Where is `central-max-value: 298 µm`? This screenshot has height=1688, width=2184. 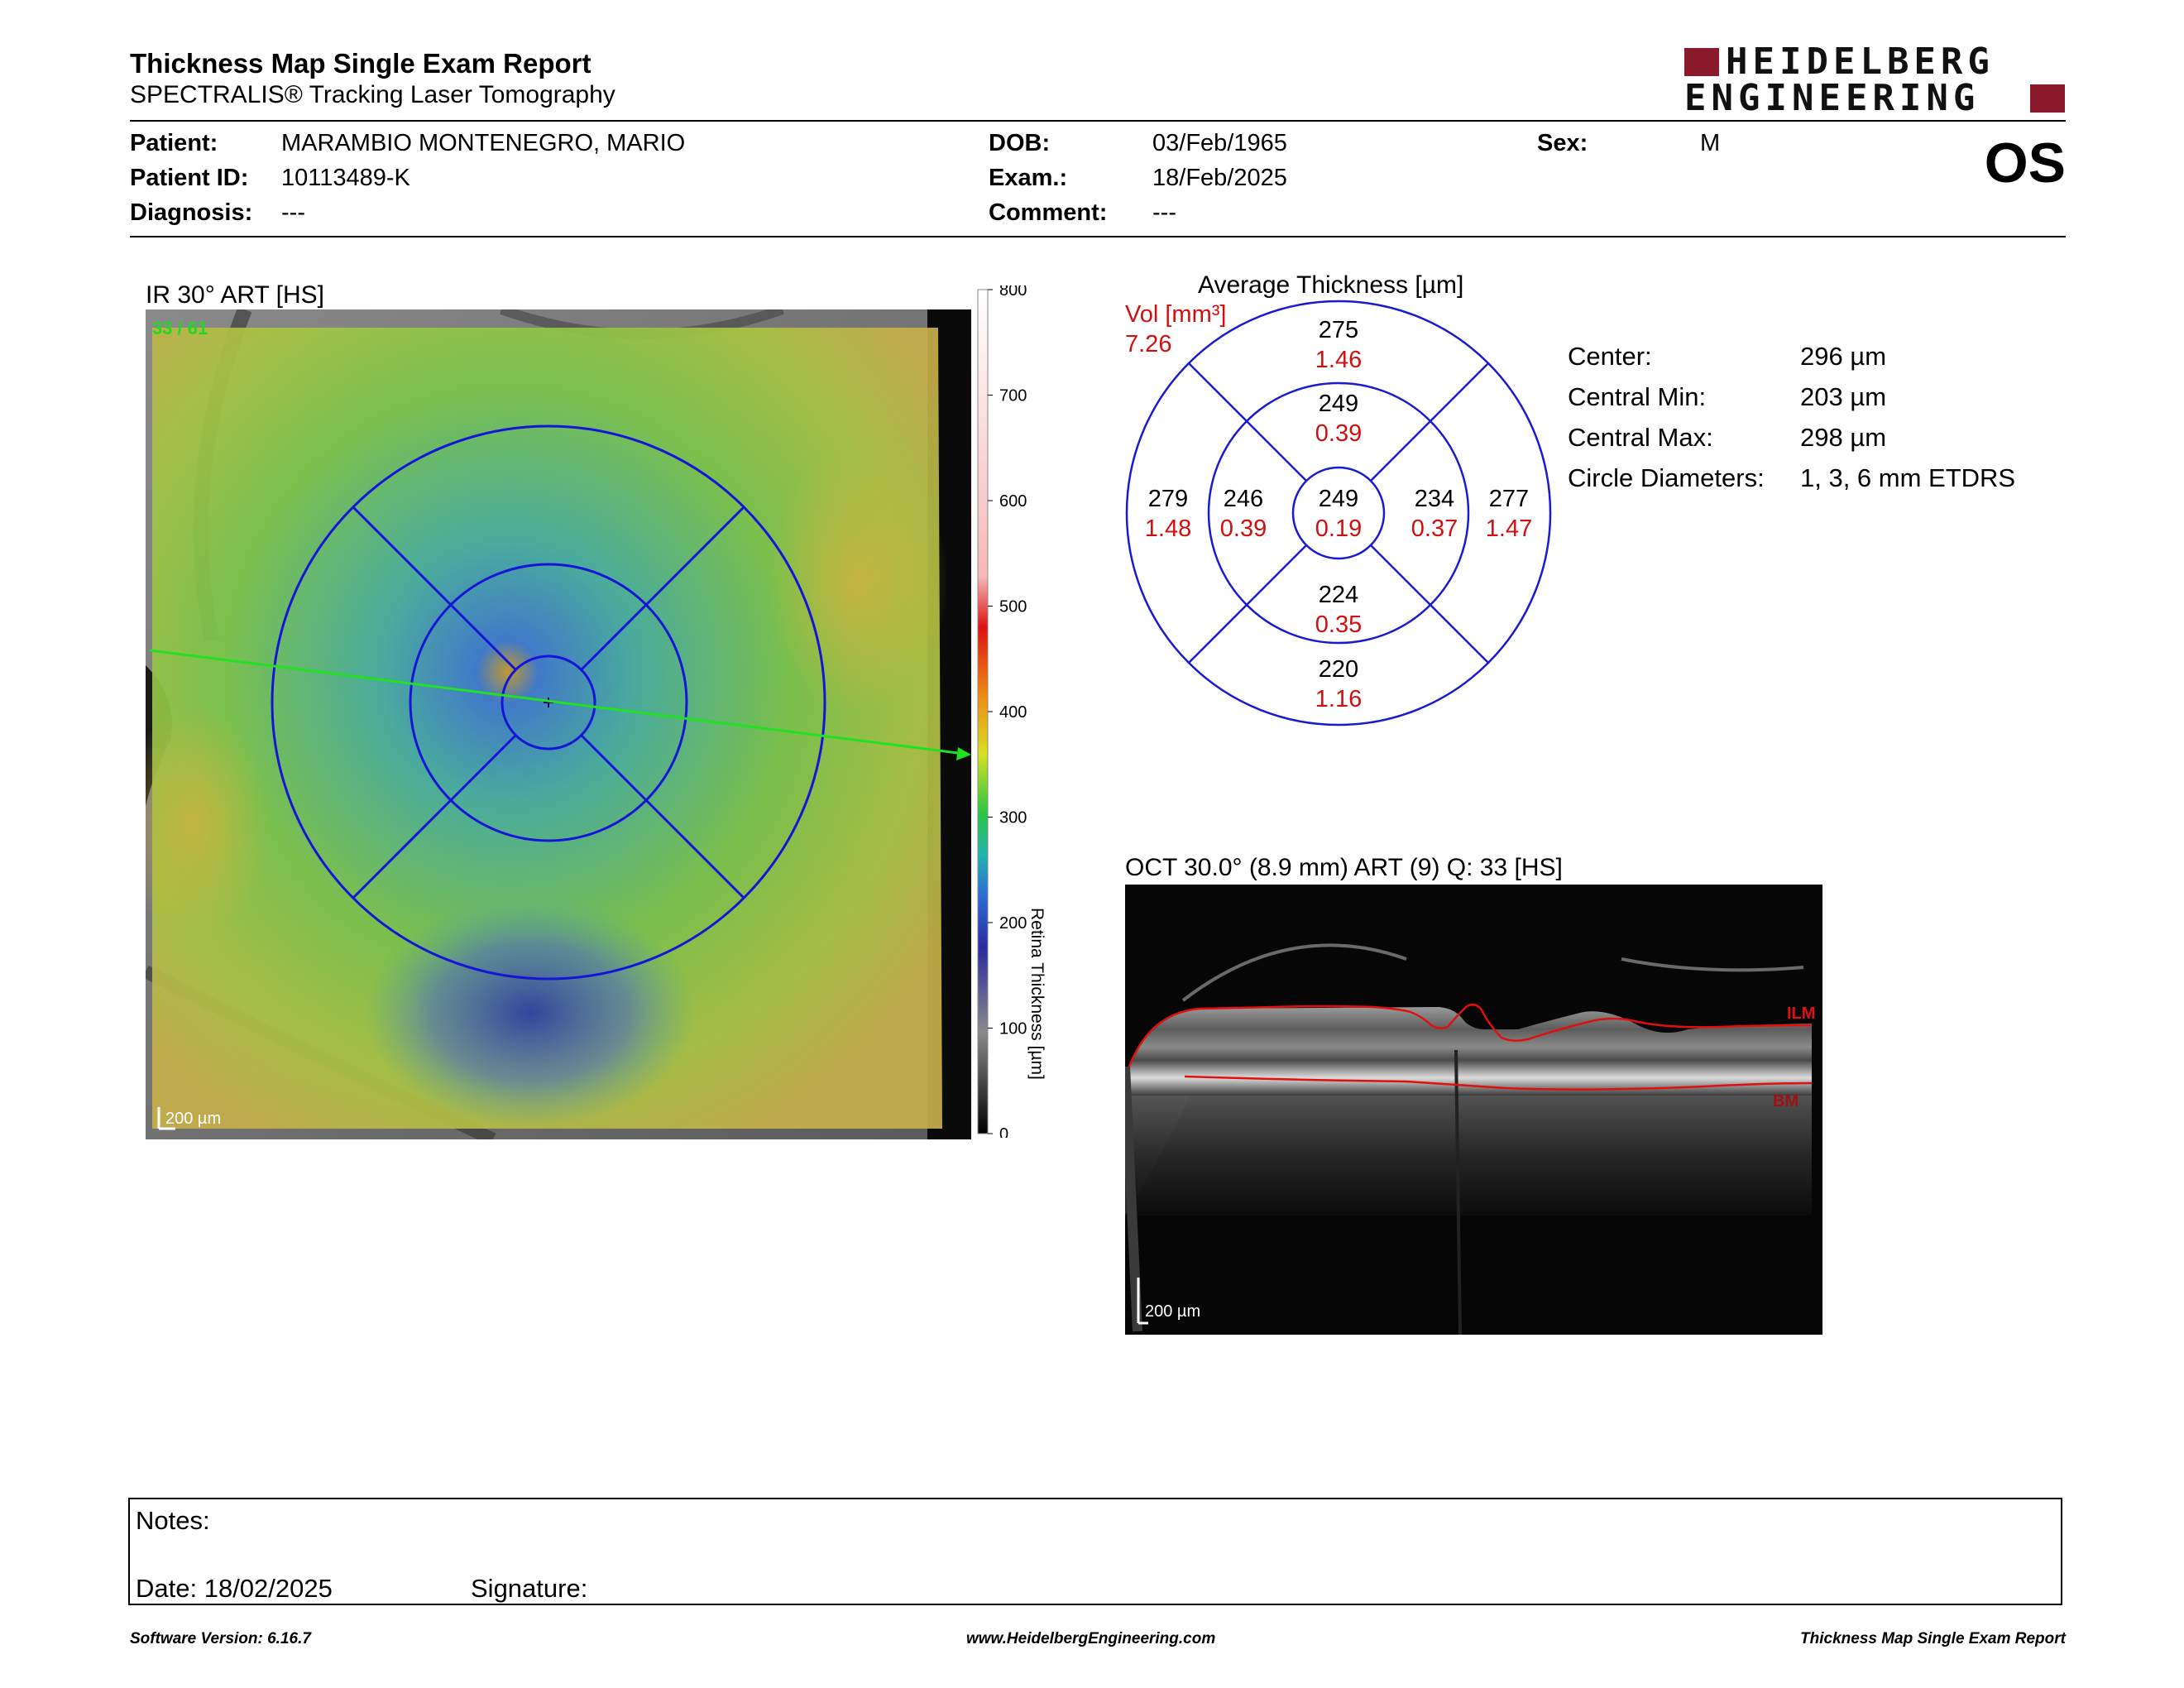 central-max-value: 298 µm is located at coordinates (1843, 437).